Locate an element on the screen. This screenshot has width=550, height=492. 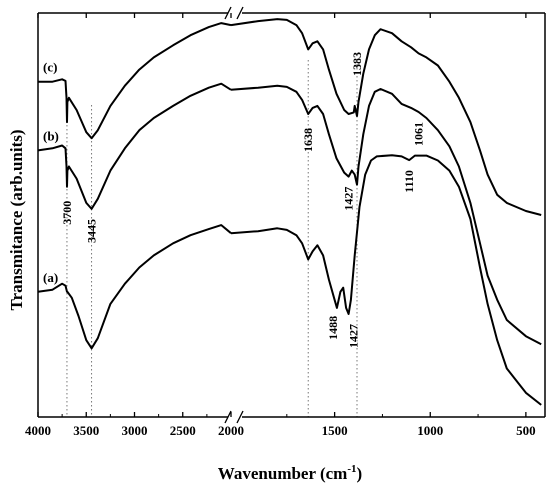
x-axis-title: Wavenumber (cm-1) is located at coordinates (290, 473).